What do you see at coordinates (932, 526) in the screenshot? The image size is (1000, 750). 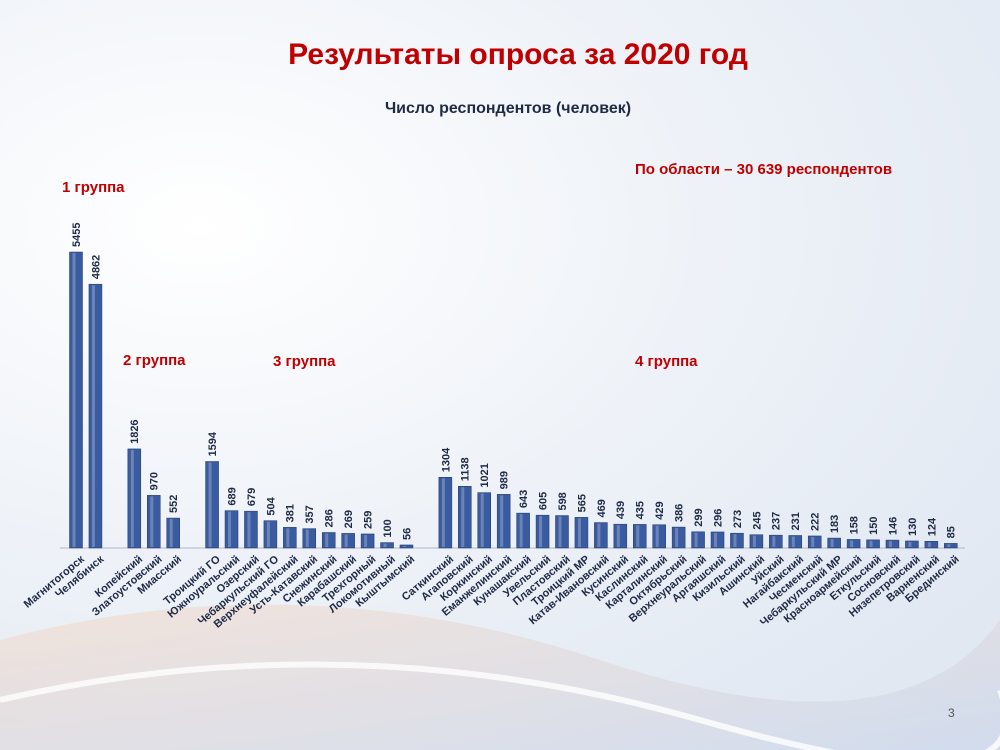 I see `value-label: 124` at bounding box center [932, 526].